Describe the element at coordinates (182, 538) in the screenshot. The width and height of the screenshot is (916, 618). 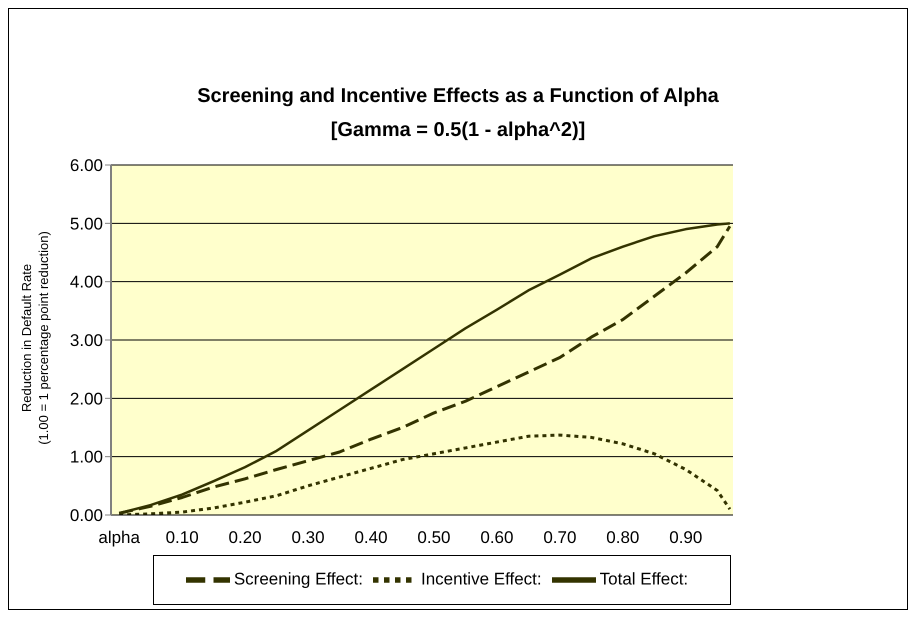
I see `x-tick-label: 0.10` at that location.